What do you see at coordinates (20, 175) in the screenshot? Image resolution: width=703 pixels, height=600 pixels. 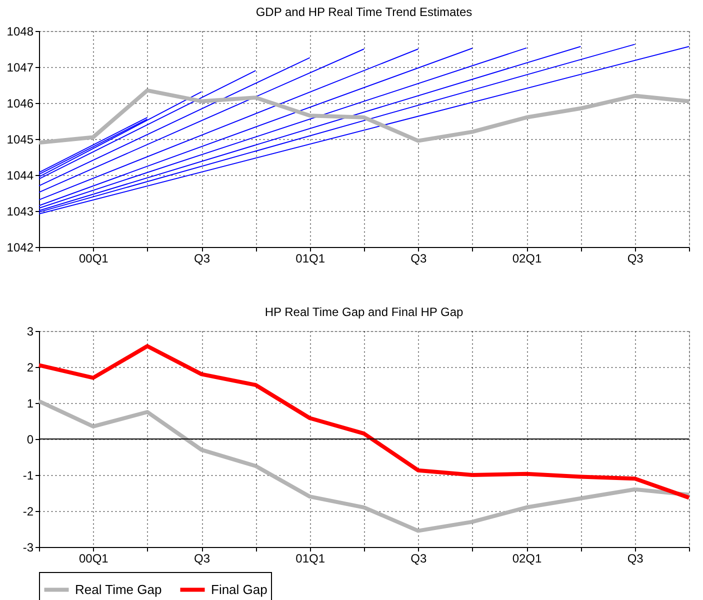 I see `y-tick-label: 1044` at bounding box center [20, 175].